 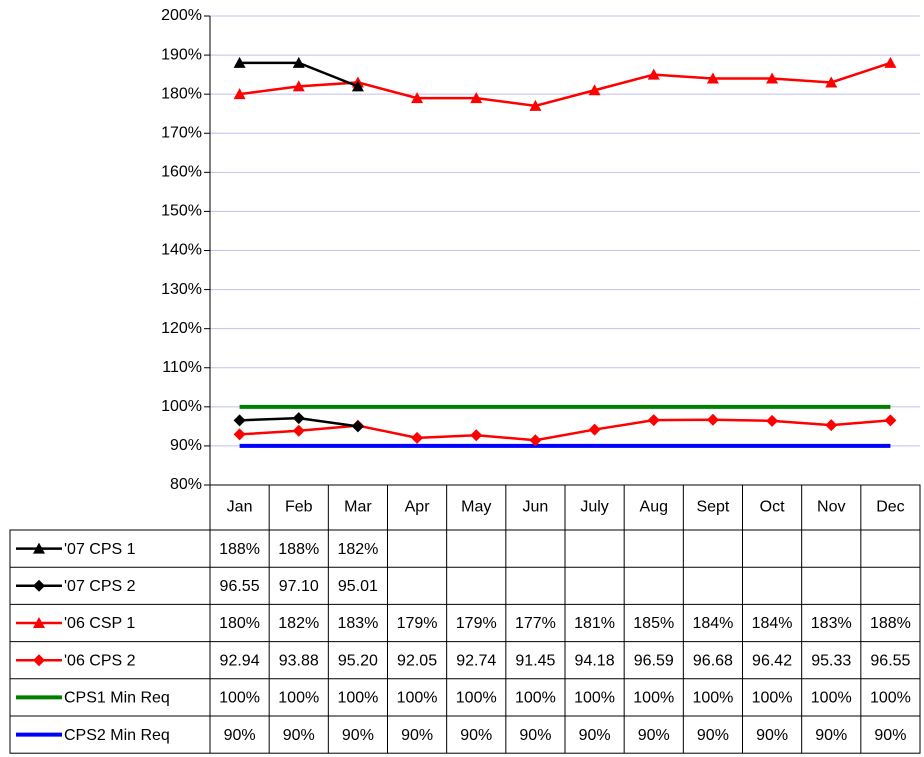 I want to click on table-cell: 92.74, so click(x=476, y=660).